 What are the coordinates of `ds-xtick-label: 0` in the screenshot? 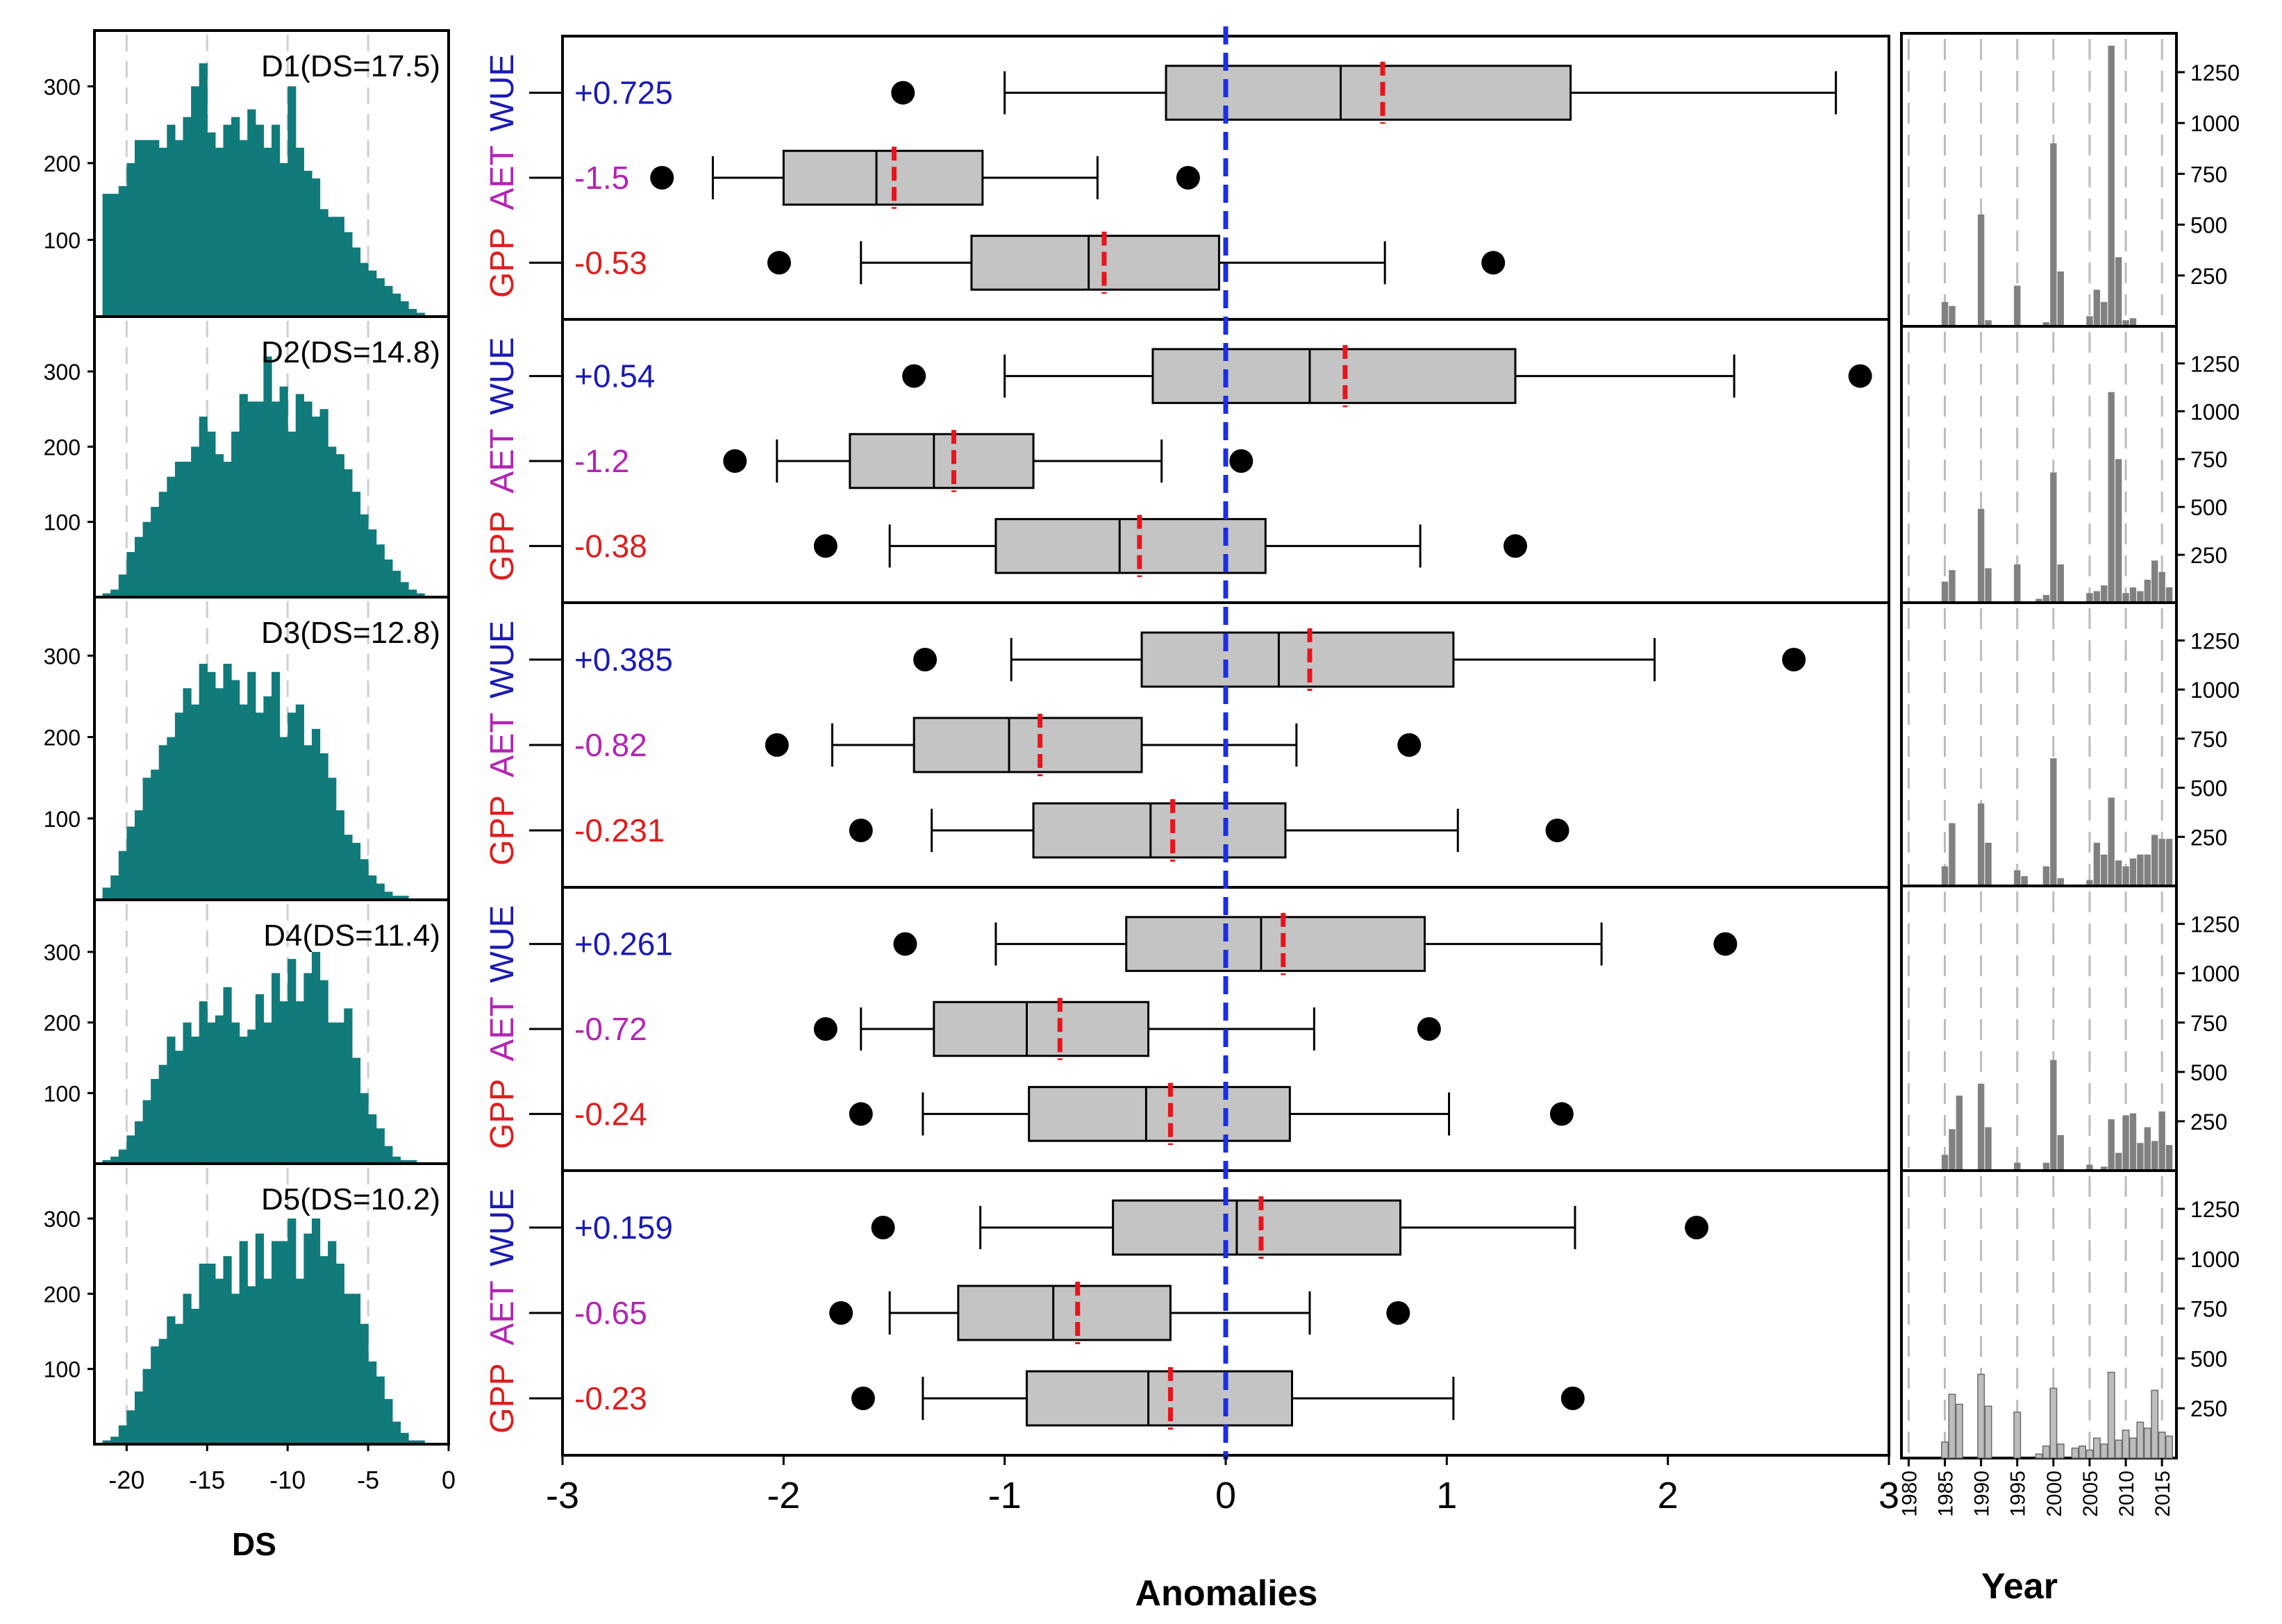 It's located at (449, 1480).